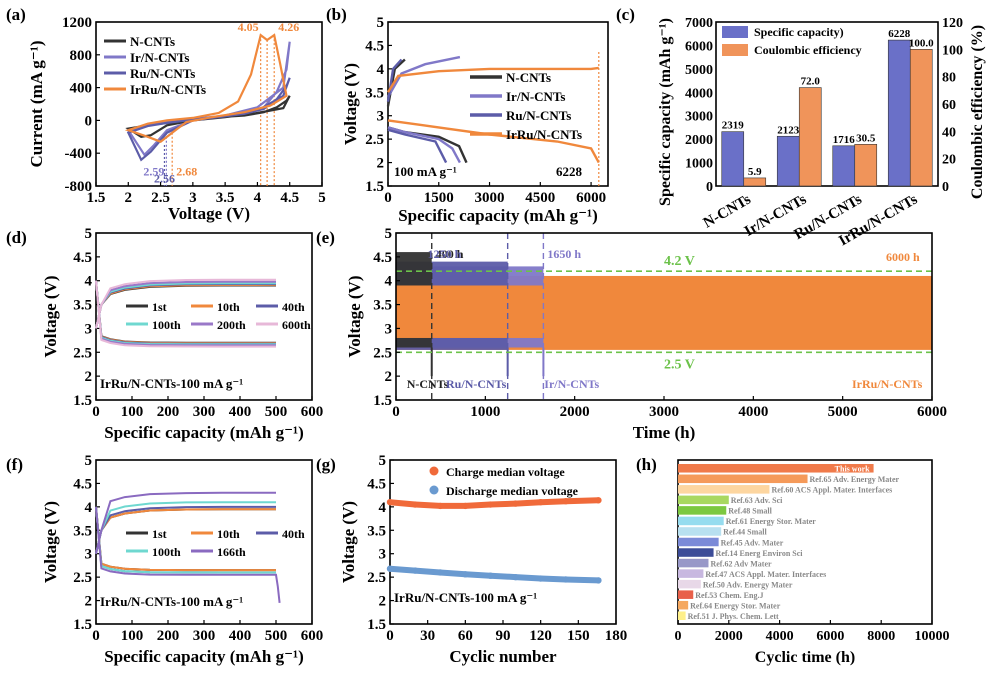 The height and width of the screenshot is (676, 998). I want to click on y-tick-label: 2, so click(383, 602).